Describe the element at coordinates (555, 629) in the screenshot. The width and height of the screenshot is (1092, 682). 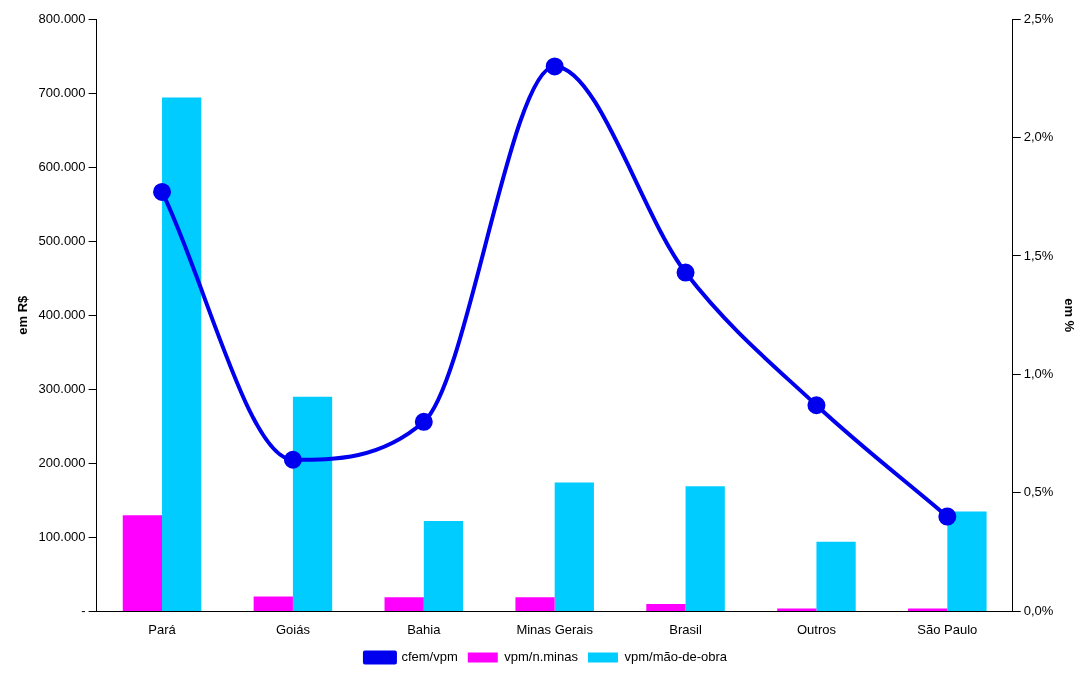
I see `x-tick-label: Minas Gerais` at that location.